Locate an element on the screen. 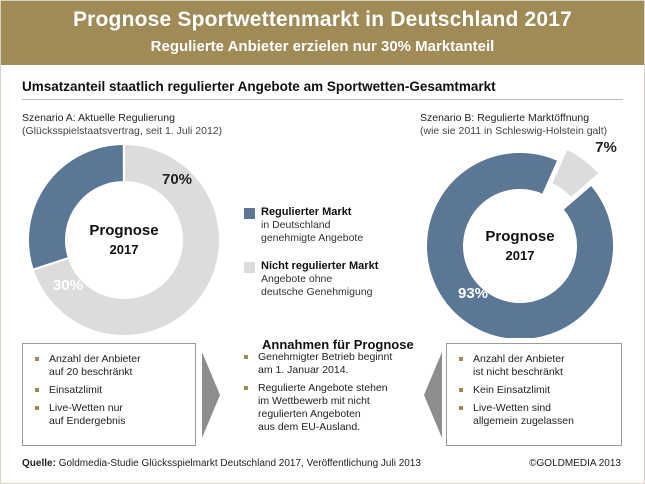 The width and height of the screenshot is (645, 484). assumption-left-item: Anzahl der Anbieter auf 20 beschränkt is located at coordinates (109, 366).